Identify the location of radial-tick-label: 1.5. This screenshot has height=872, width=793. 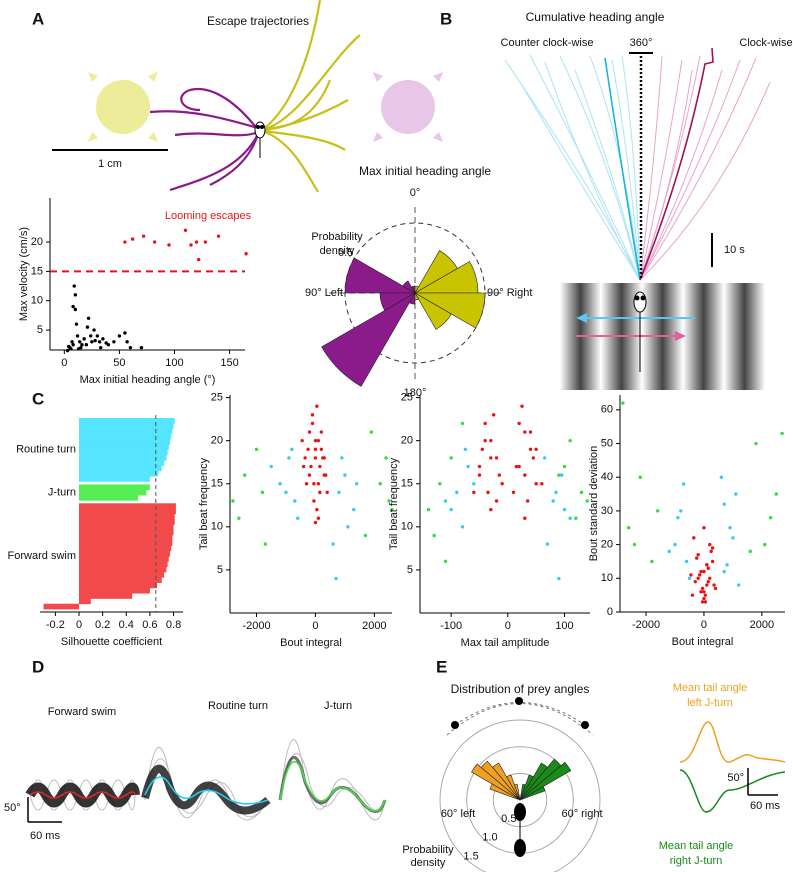
(470, 856).